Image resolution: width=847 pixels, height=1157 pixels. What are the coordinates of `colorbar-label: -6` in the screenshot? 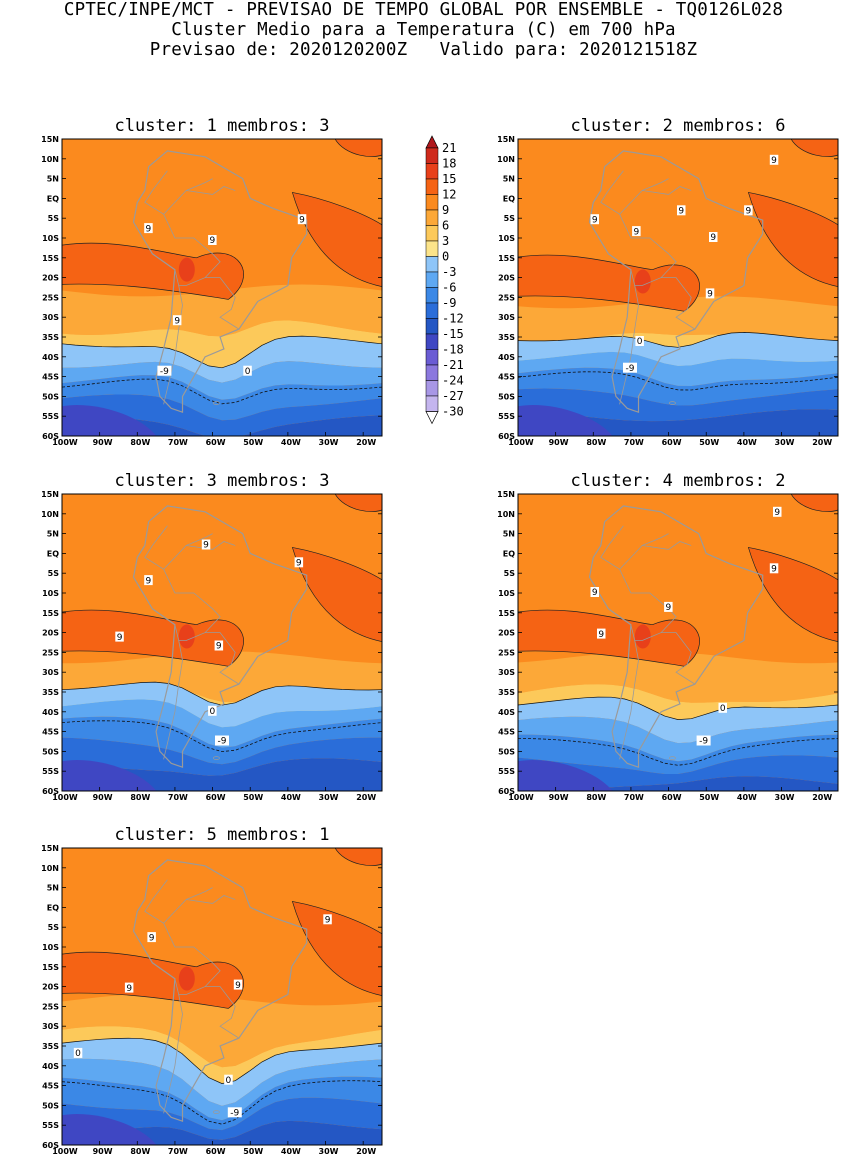 It's located at (449, 288).